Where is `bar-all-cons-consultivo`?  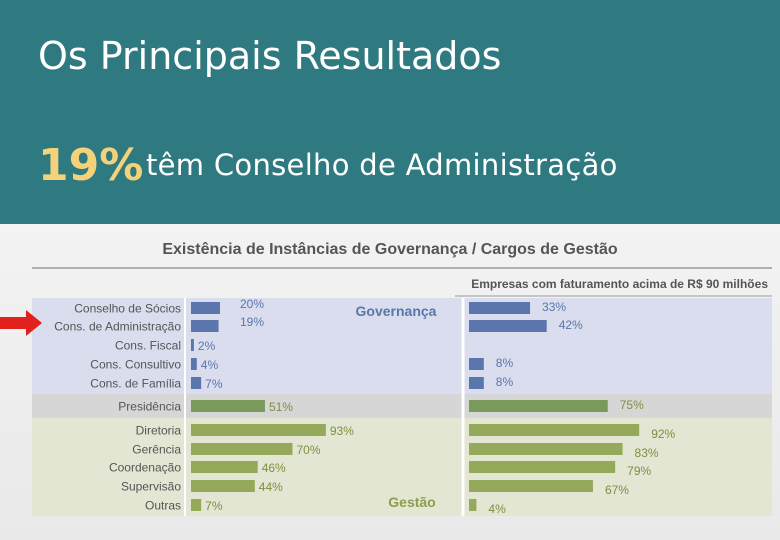
bar-all-cons-consultivo is located at coordinates (194, 364).